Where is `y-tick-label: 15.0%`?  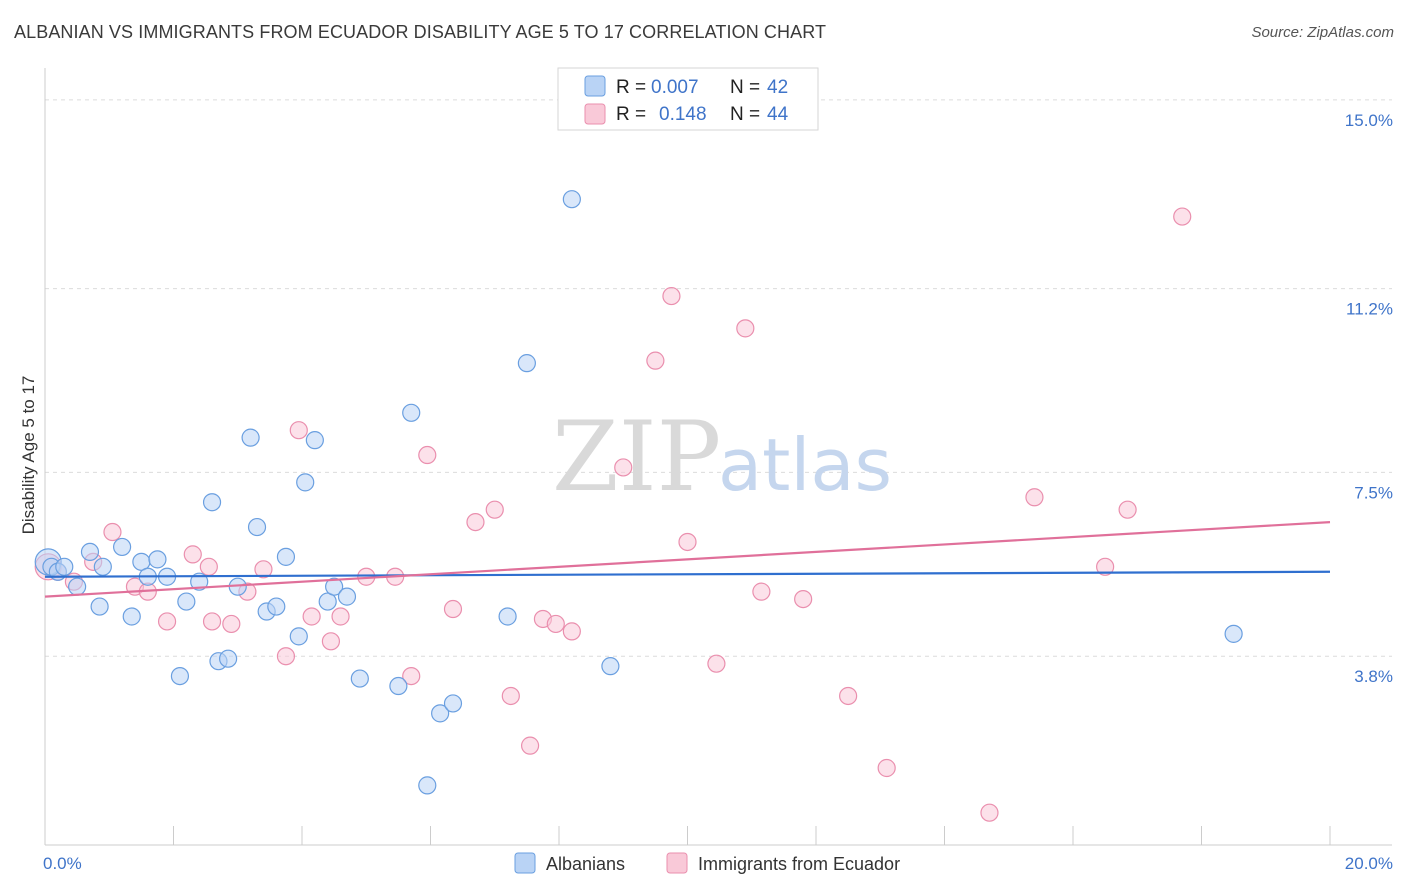 y-tick-label: 15.0% is located at coordinates (1369, 120).